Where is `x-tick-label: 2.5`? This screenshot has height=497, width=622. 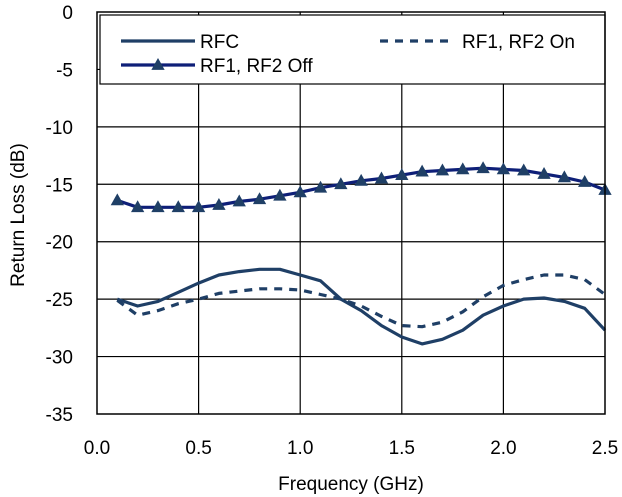
x-tick-label: 2.5 is located at coordinates (605, 448).